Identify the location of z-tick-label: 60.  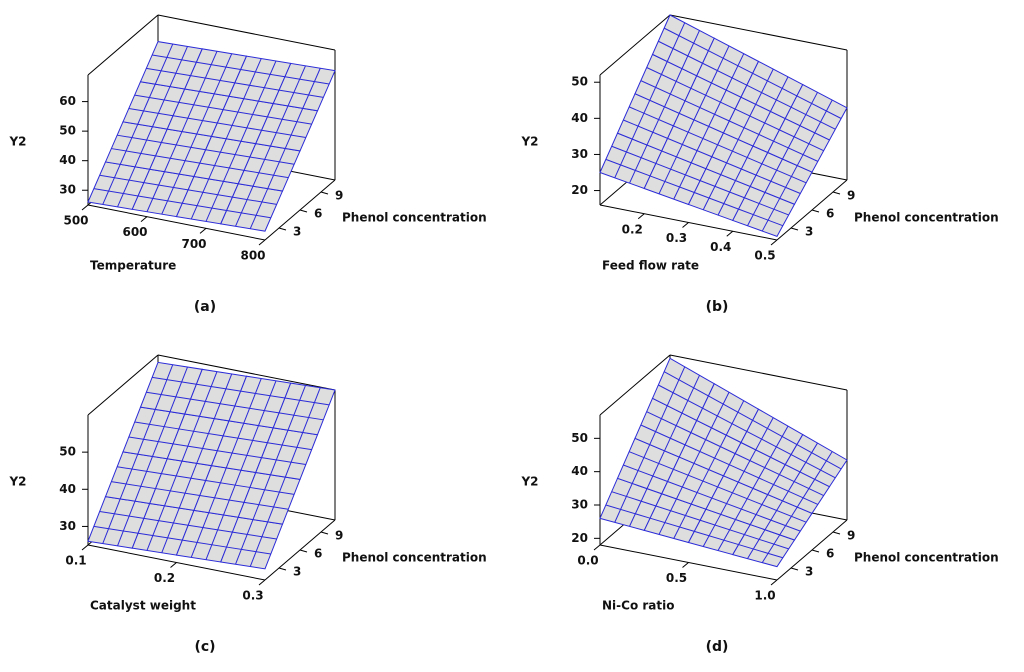
(67, 101).